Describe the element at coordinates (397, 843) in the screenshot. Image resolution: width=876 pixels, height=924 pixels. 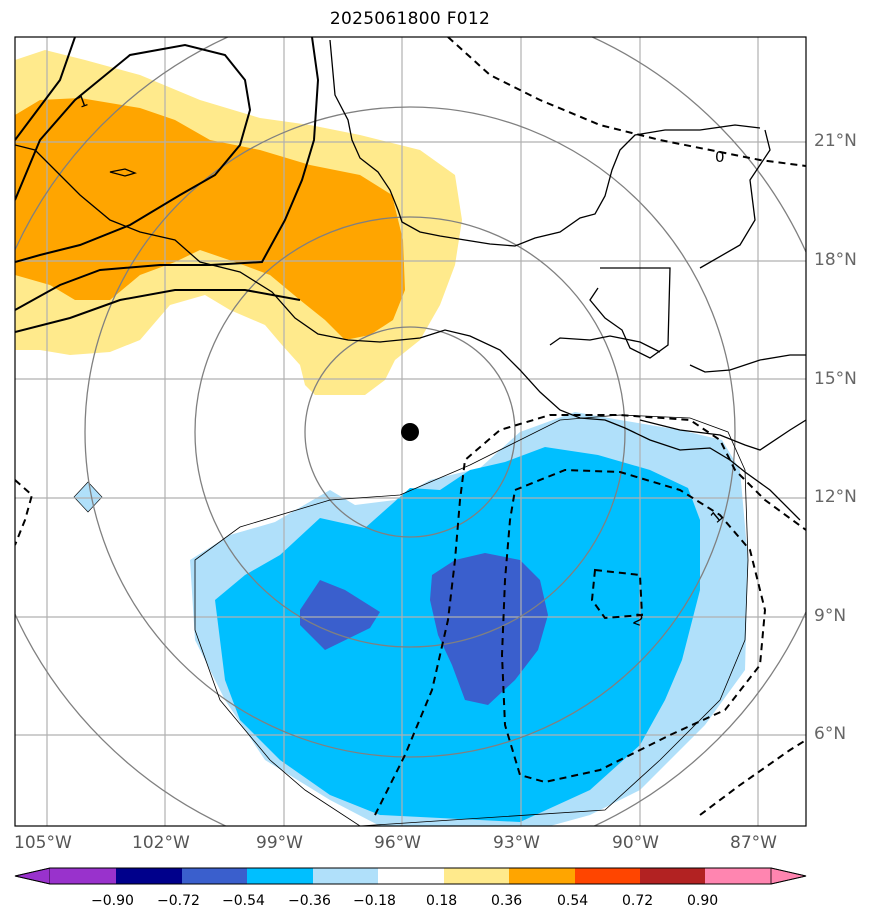
I see `lon-label: 96°W` at that location.